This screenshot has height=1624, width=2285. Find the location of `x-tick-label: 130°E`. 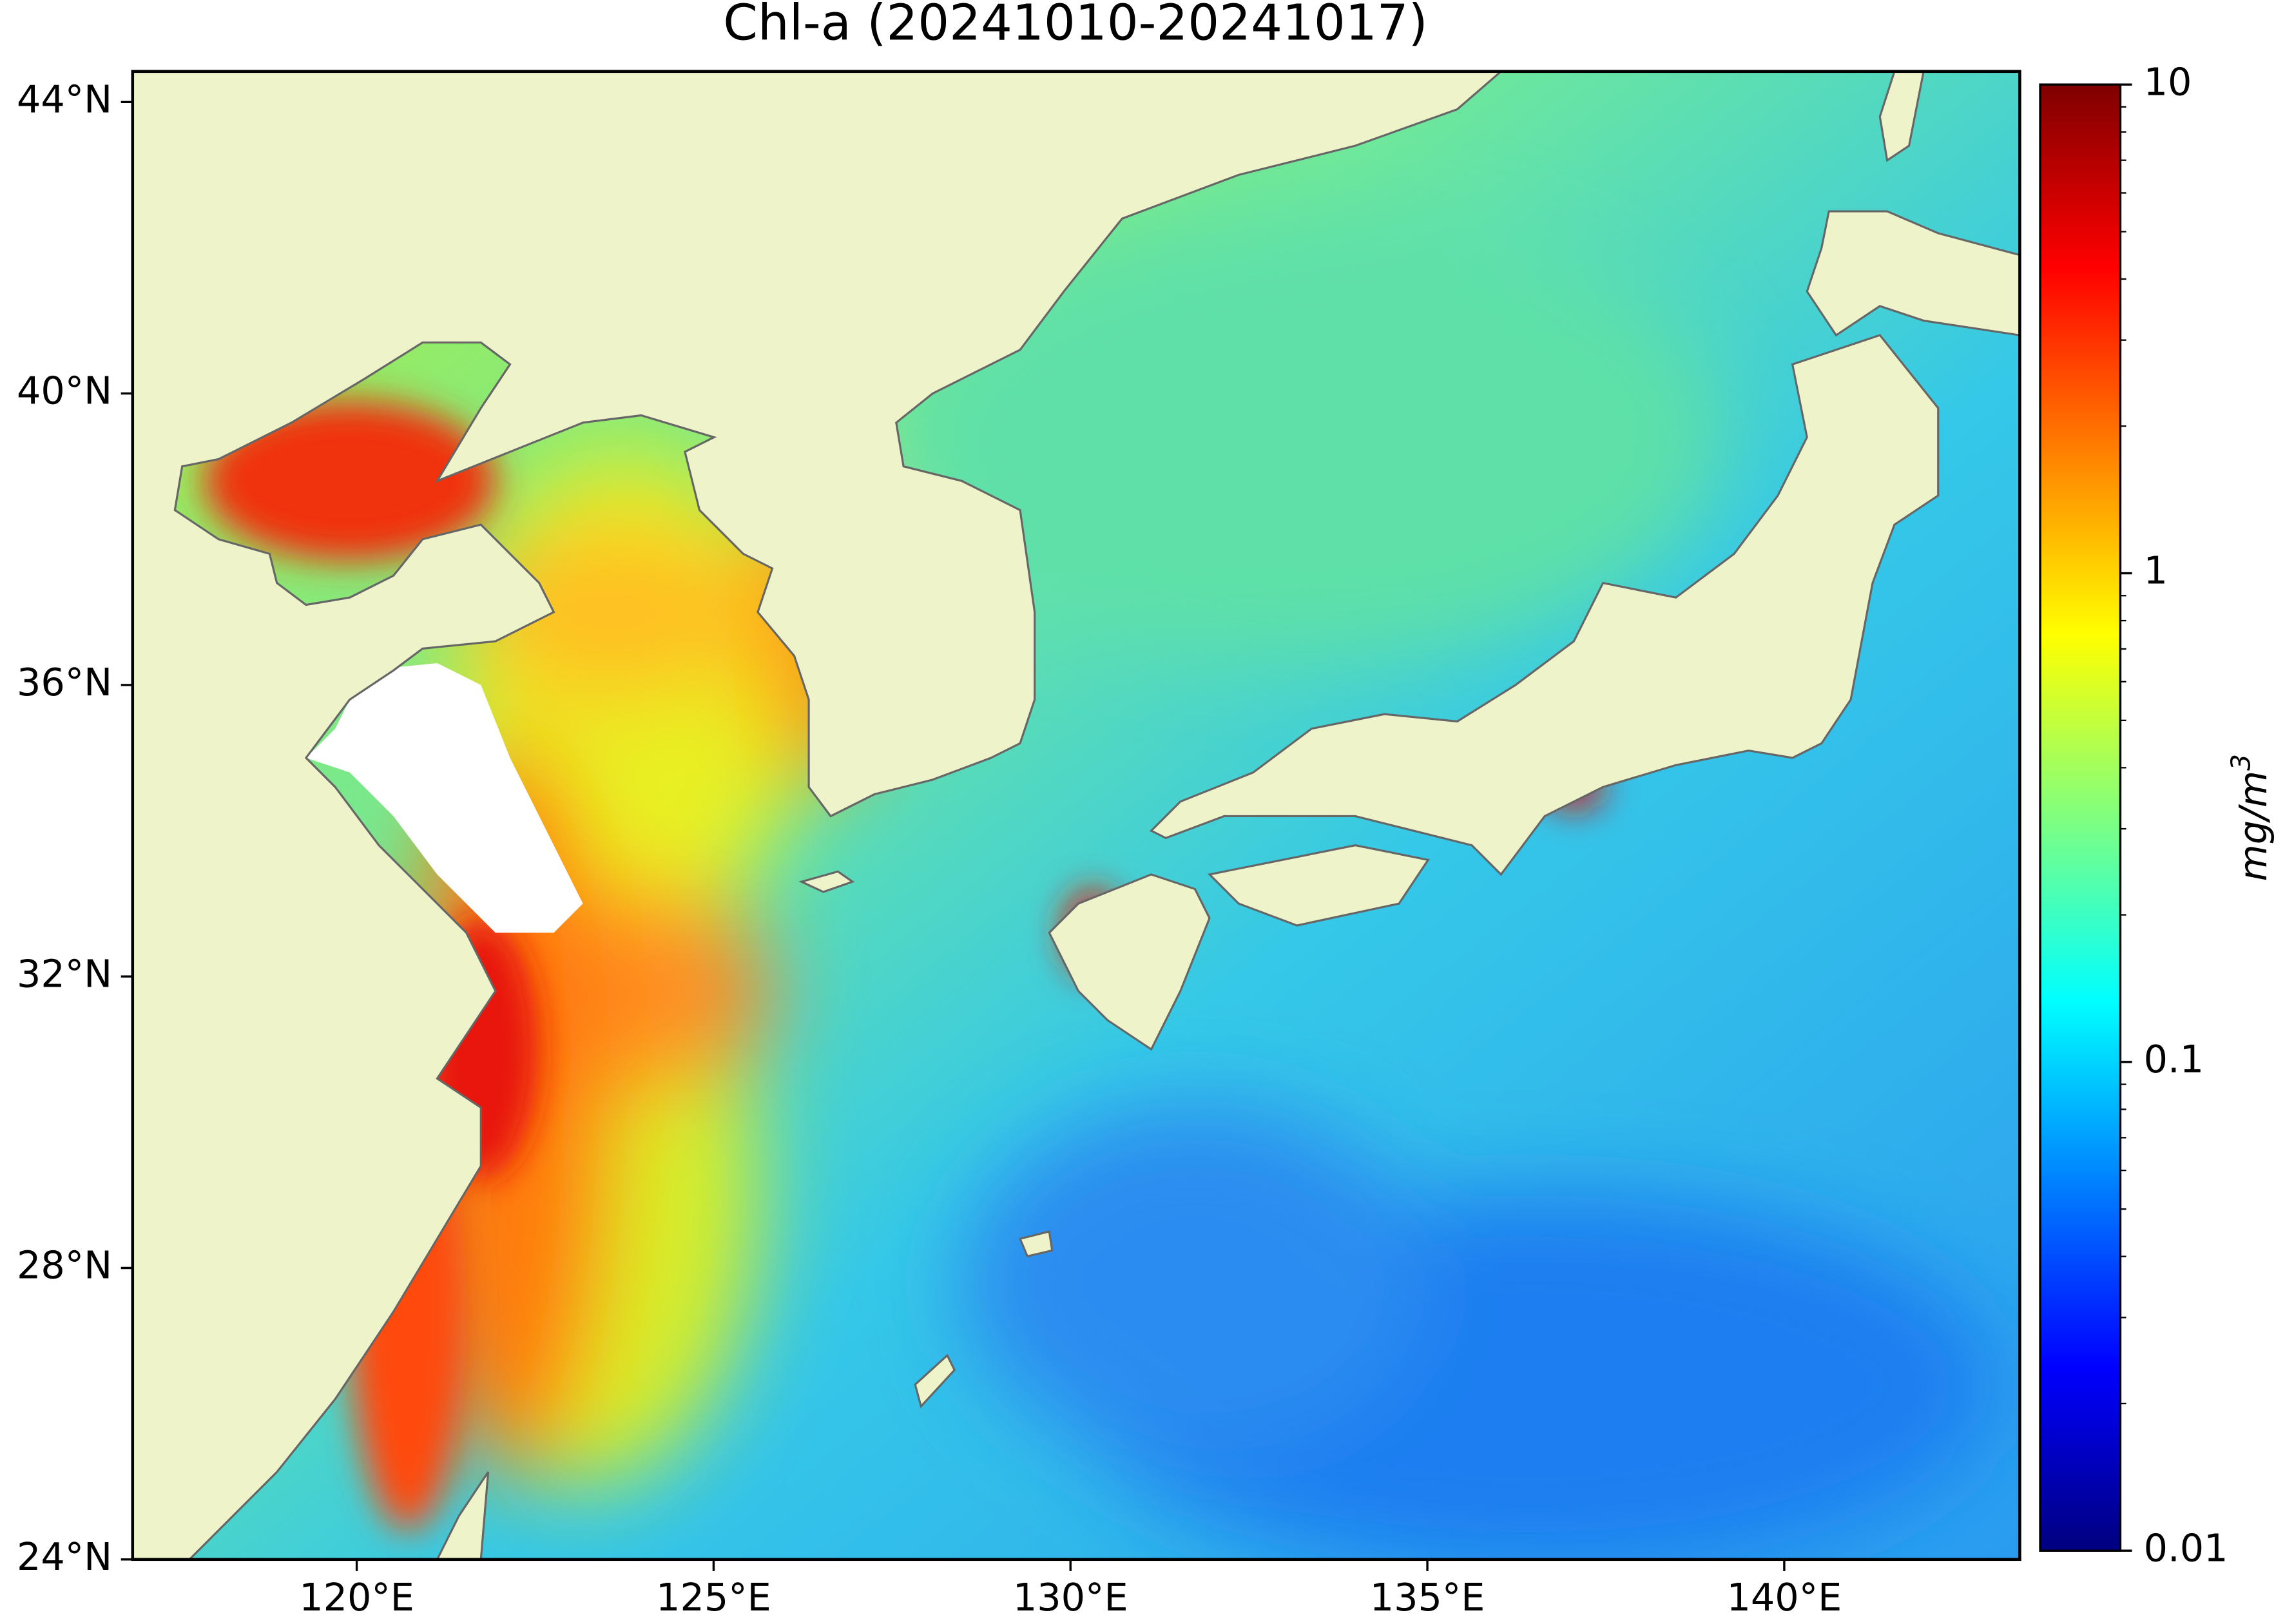

x-tick-label: 130°E is located at coordinates (1070, 1597).